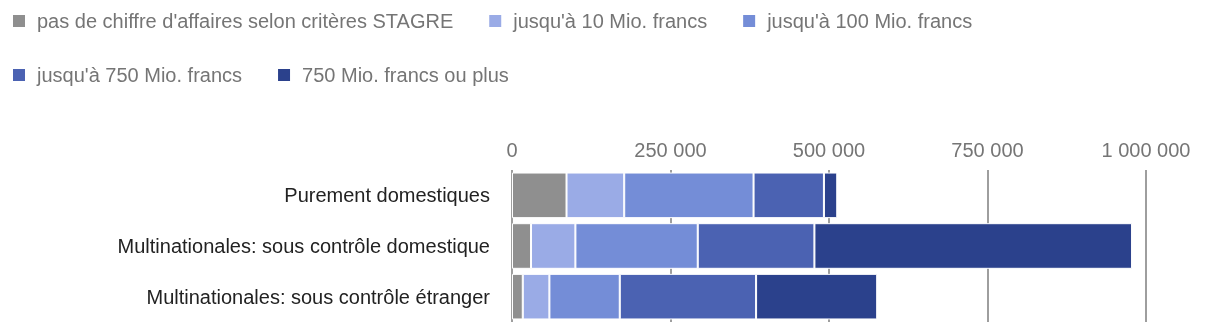 This screenshot has width=1220, height=336. Describe the element at coordinates (869, 21) in the screenshot. I see `legend-label: jusqu'à 100 Mio. francs` at that location.